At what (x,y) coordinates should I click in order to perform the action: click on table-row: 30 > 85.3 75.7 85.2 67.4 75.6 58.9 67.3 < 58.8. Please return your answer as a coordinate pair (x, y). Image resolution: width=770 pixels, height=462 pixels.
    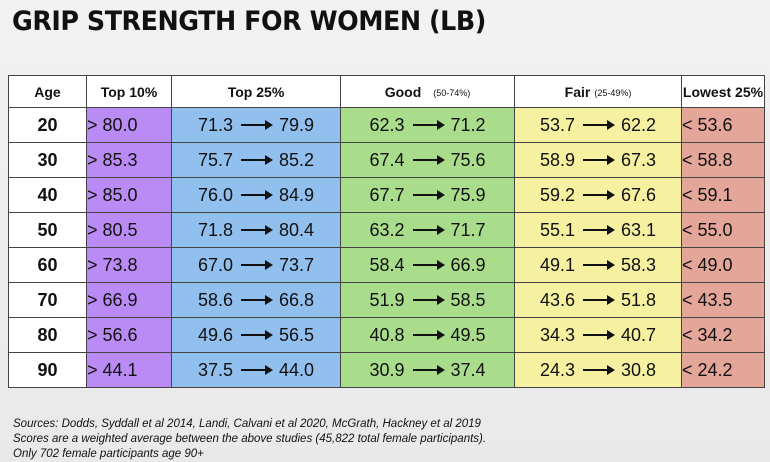
    Looking at the image, I should click on (386, 160).